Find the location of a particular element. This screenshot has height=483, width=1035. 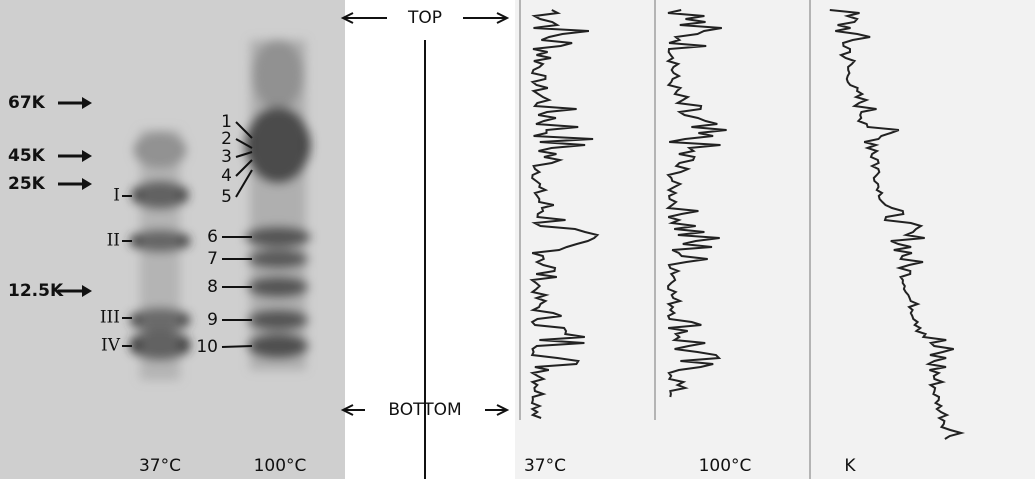

band-number: 9 is located at coordinates (212, 320).